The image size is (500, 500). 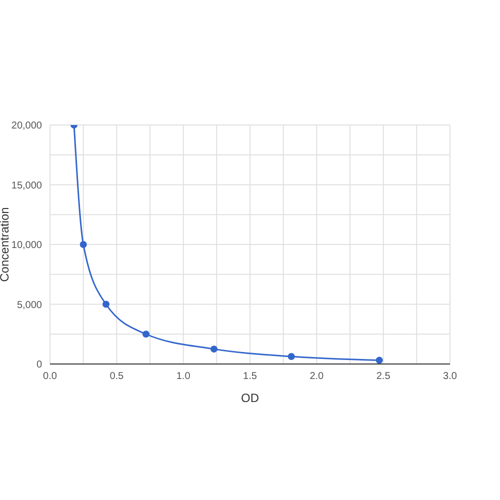 I want to click on y-tick-label: 5,000, so click(x=29, y=305).